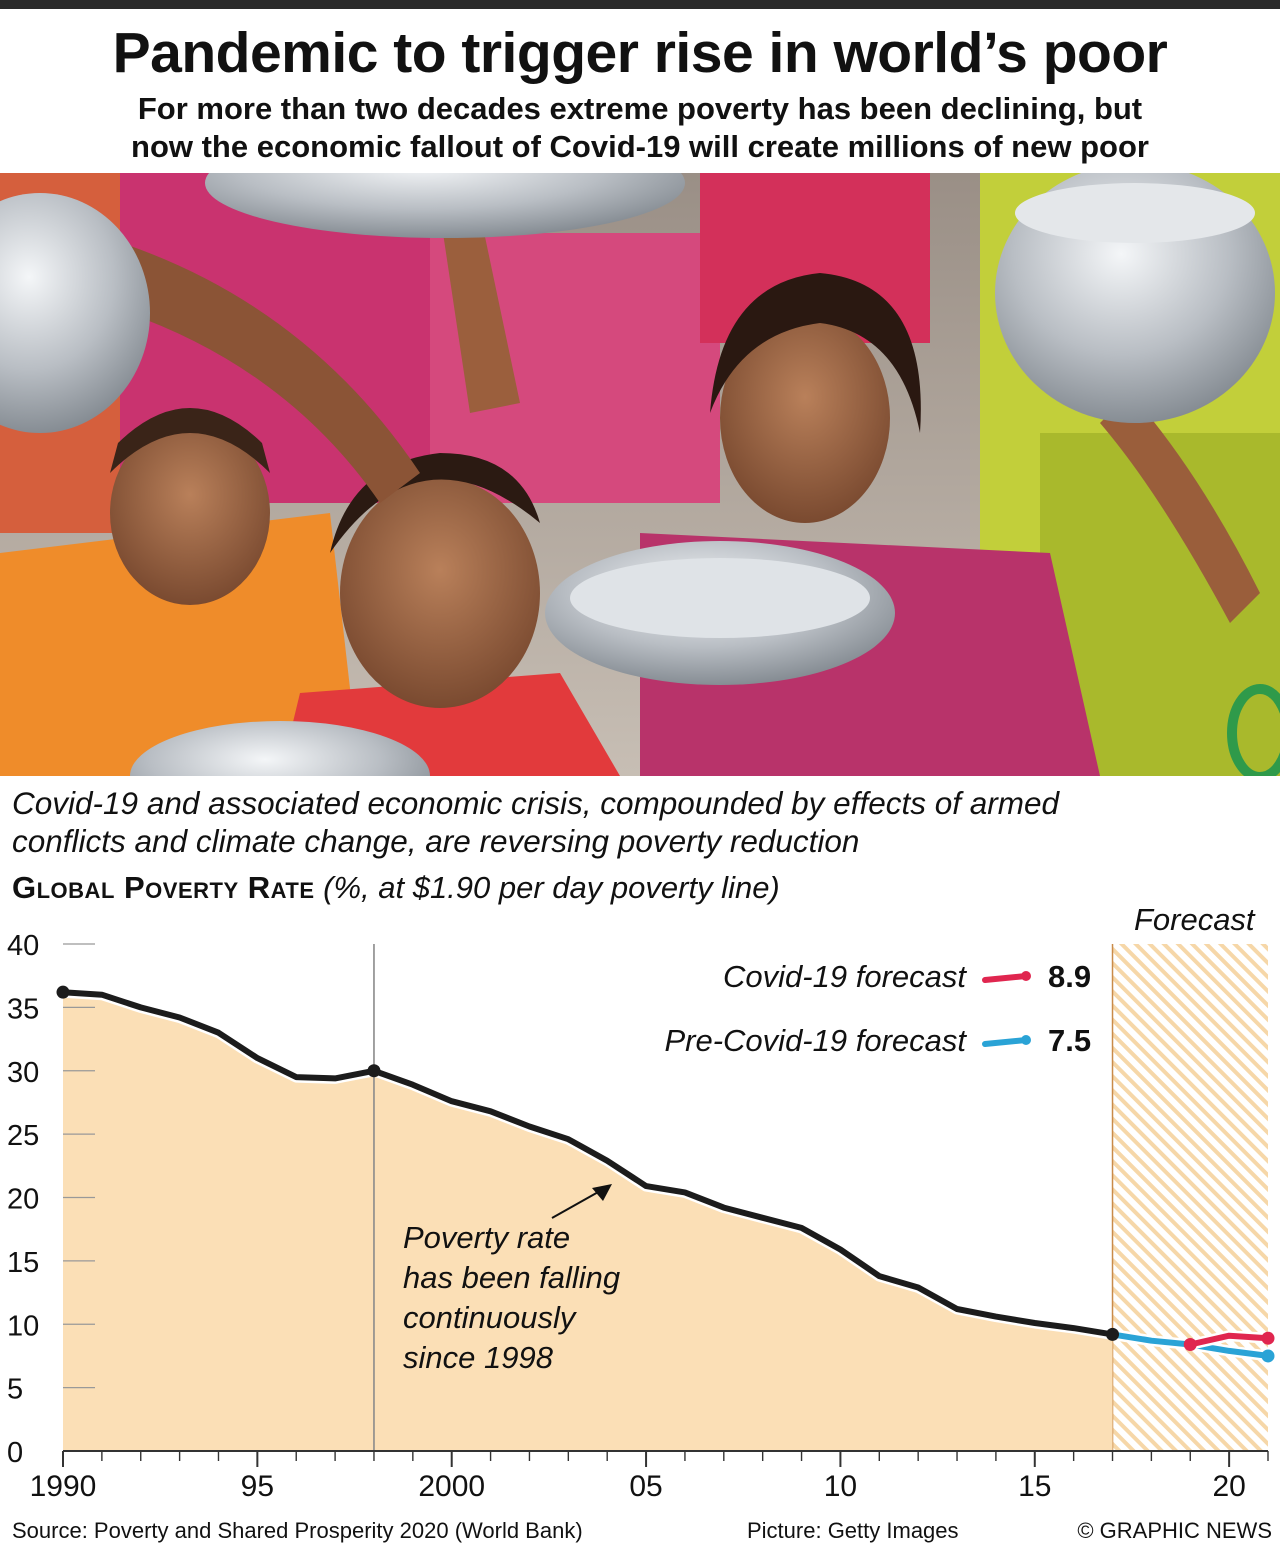 The image size is (1280, 1558). I want to click on covid-end-marker, so click(1268, 1338).